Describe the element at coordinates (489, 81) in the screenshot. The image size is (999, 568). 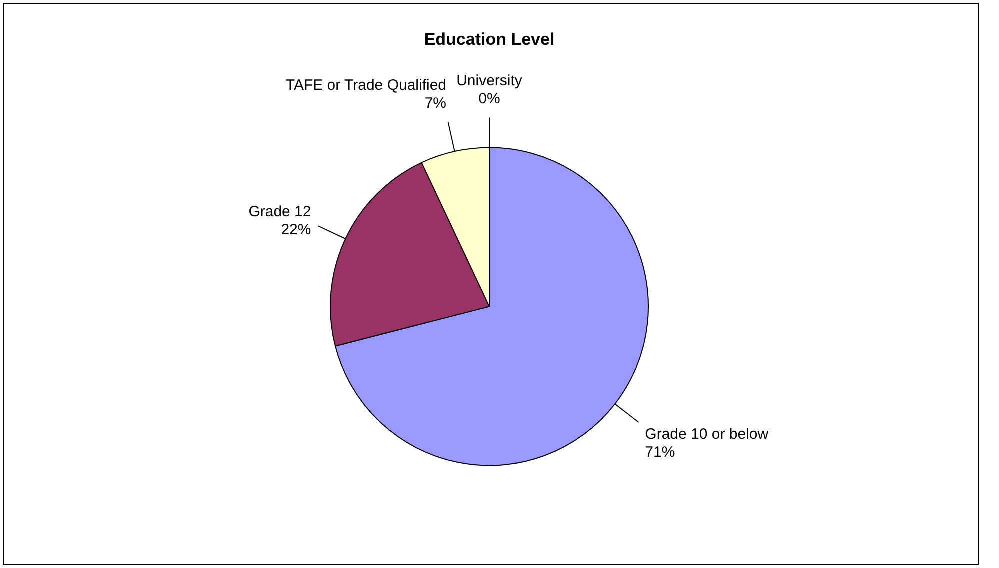
I see `category-label: University` at that location.